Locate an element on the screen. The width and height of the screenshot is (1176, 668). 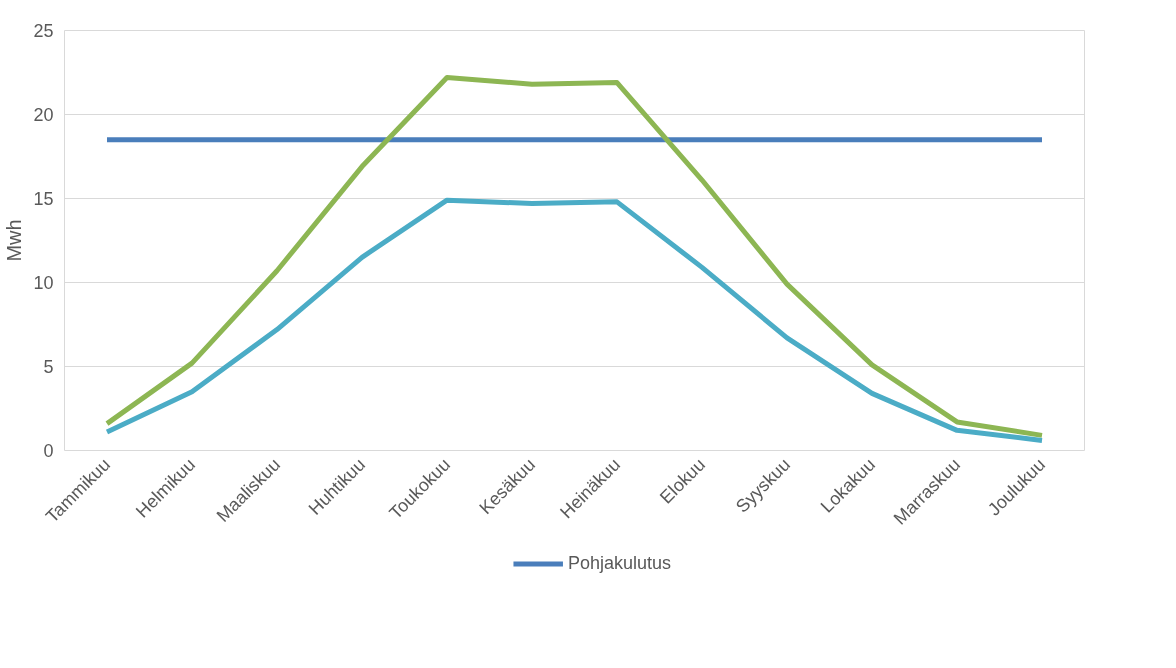
y-tick-label: 15 is located at coordinates (43, 199).